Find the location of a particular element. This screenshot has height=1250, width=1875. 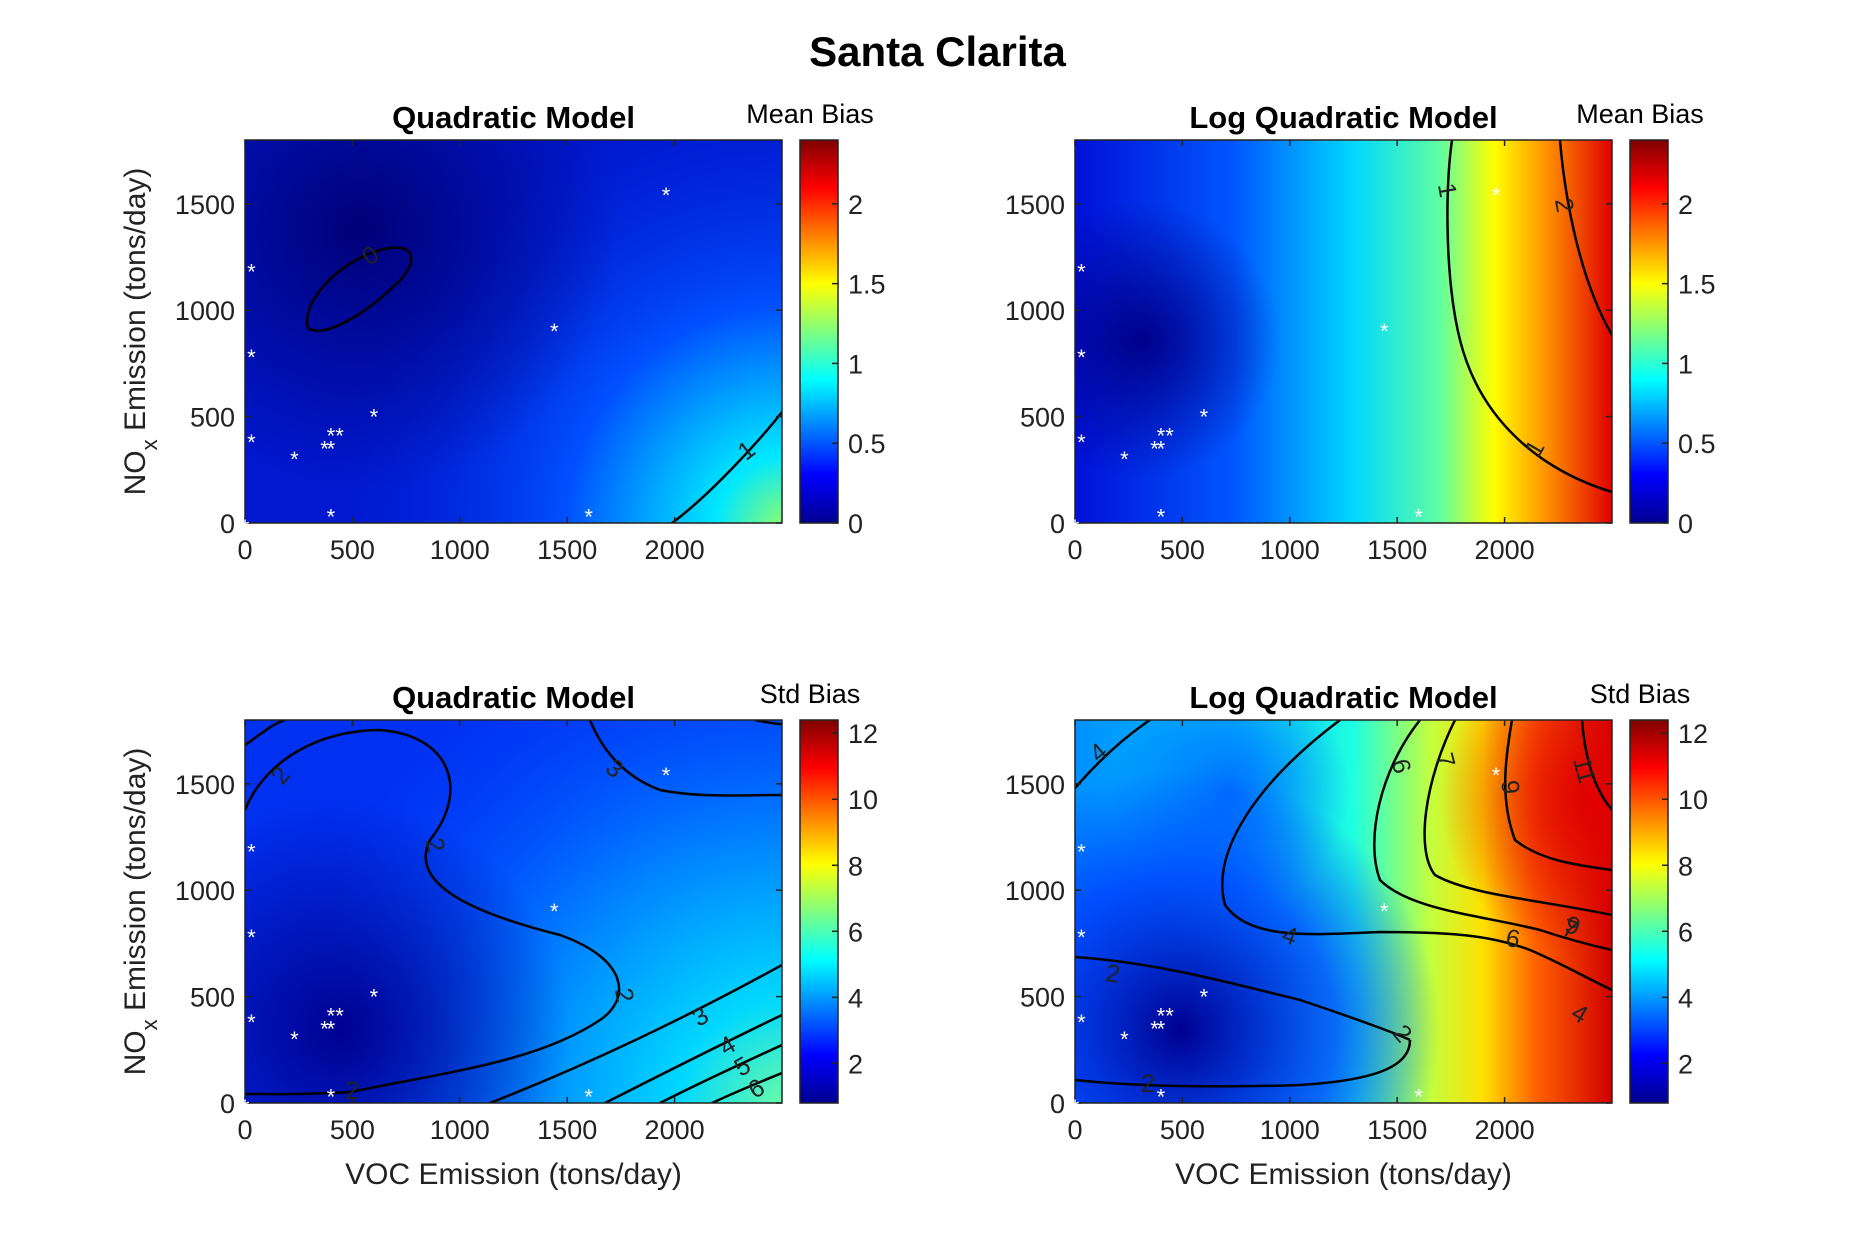

contour-line-4-main is located at coordinates (1416, 856).